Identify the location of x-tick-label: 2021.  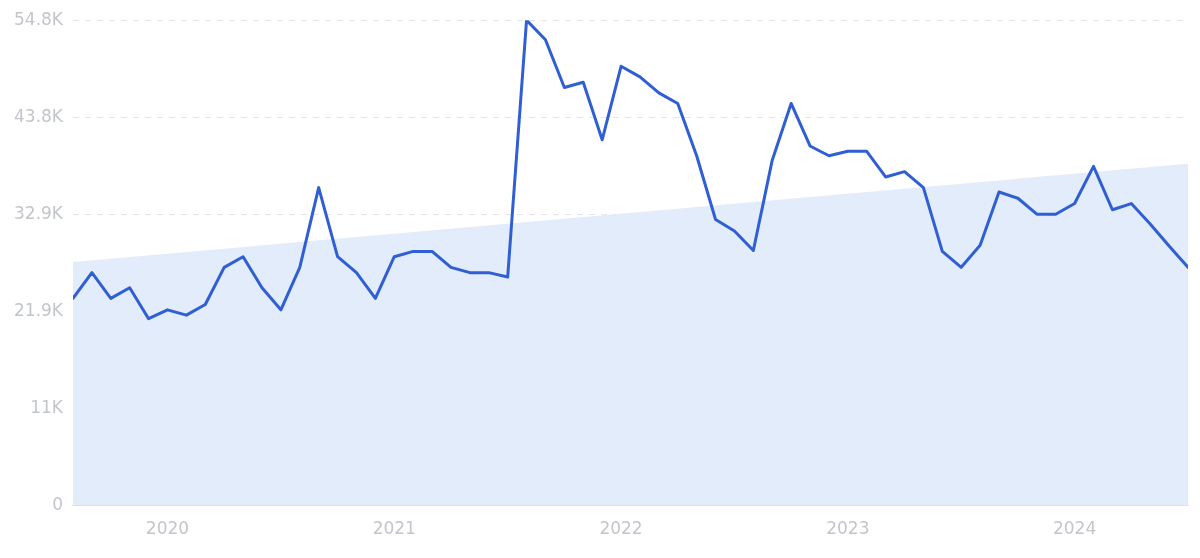
(394, 528).